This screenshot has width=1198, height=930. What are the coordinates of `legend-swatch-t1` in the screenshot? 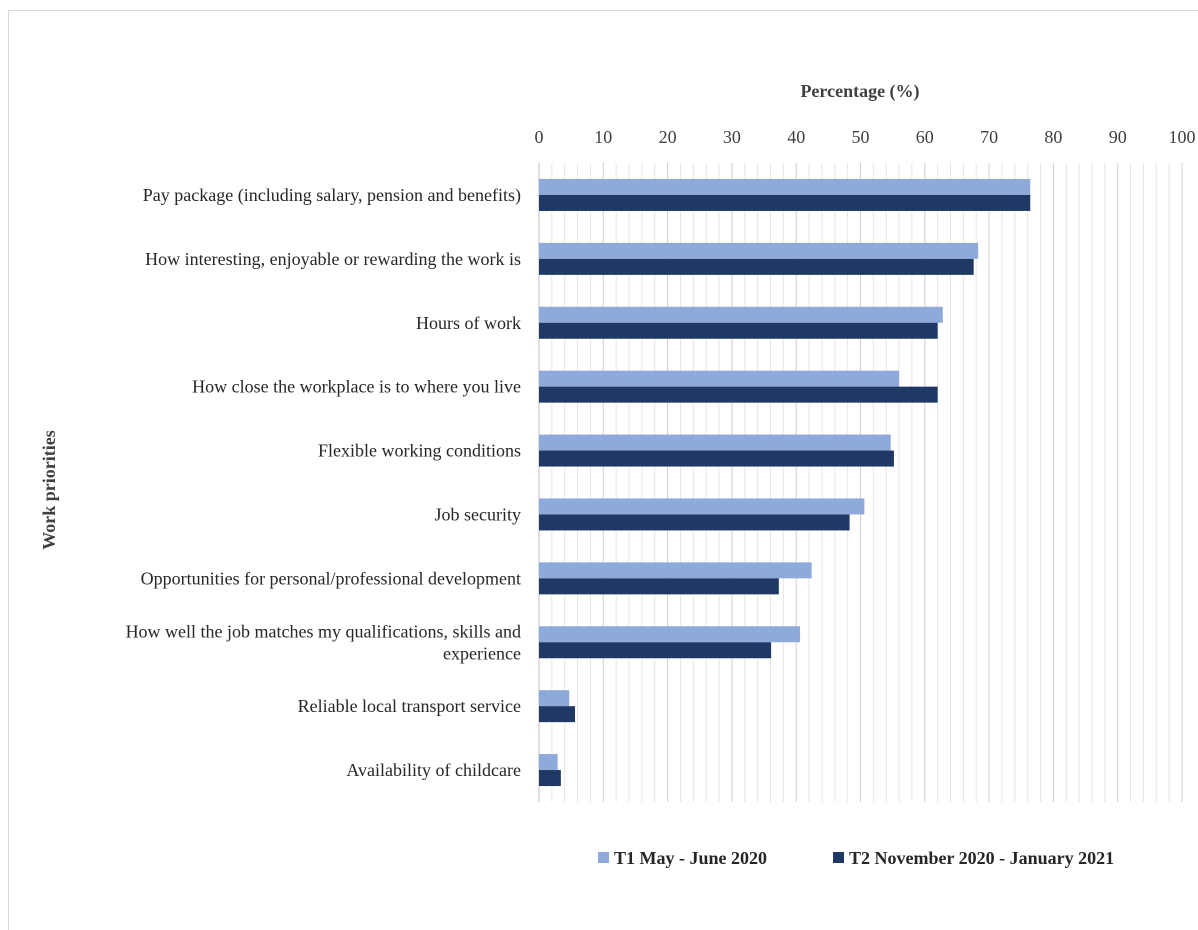 It's located at (603, 857).